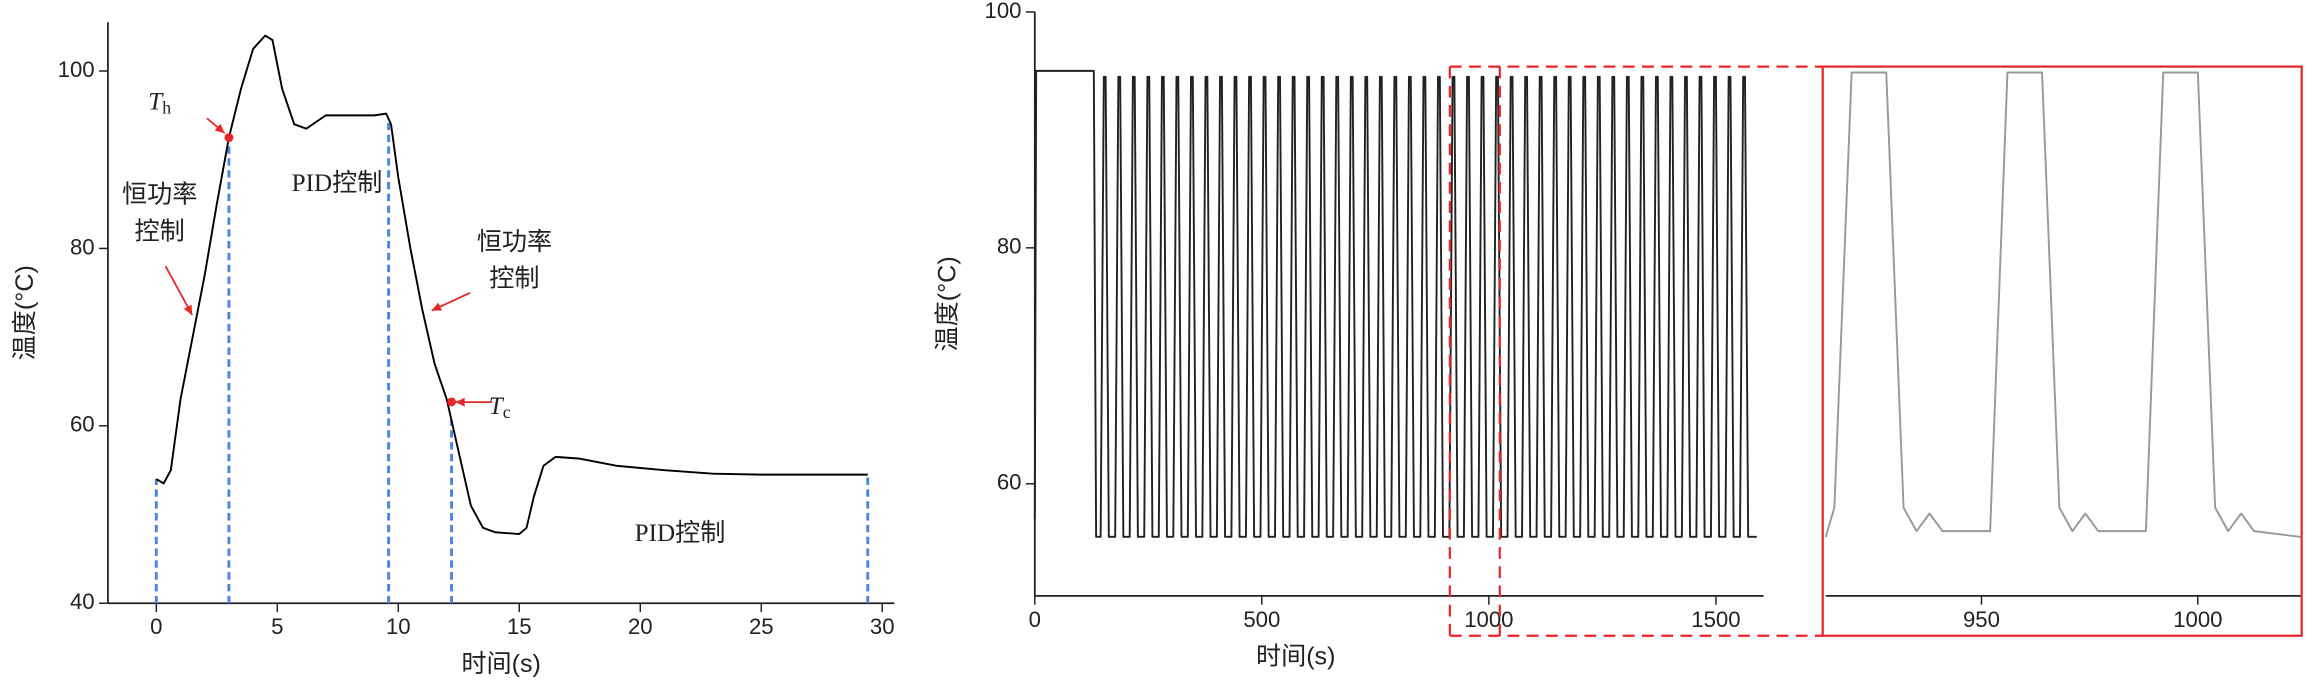 This screenshot has height=692, width=2315. I want to click on x-tick-label: 950, so click(1981, 619).